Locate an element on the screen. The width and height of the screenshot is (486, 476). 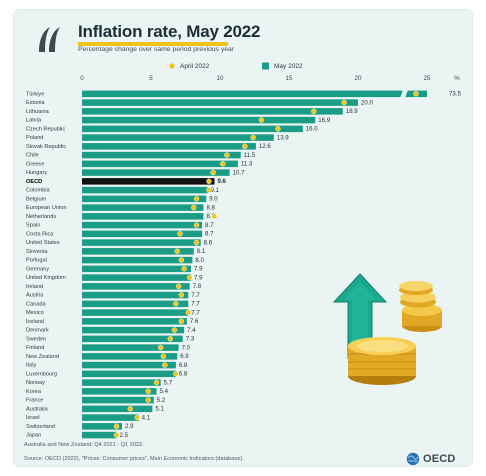
legend-april-dot is located at coordinates (172, 66).